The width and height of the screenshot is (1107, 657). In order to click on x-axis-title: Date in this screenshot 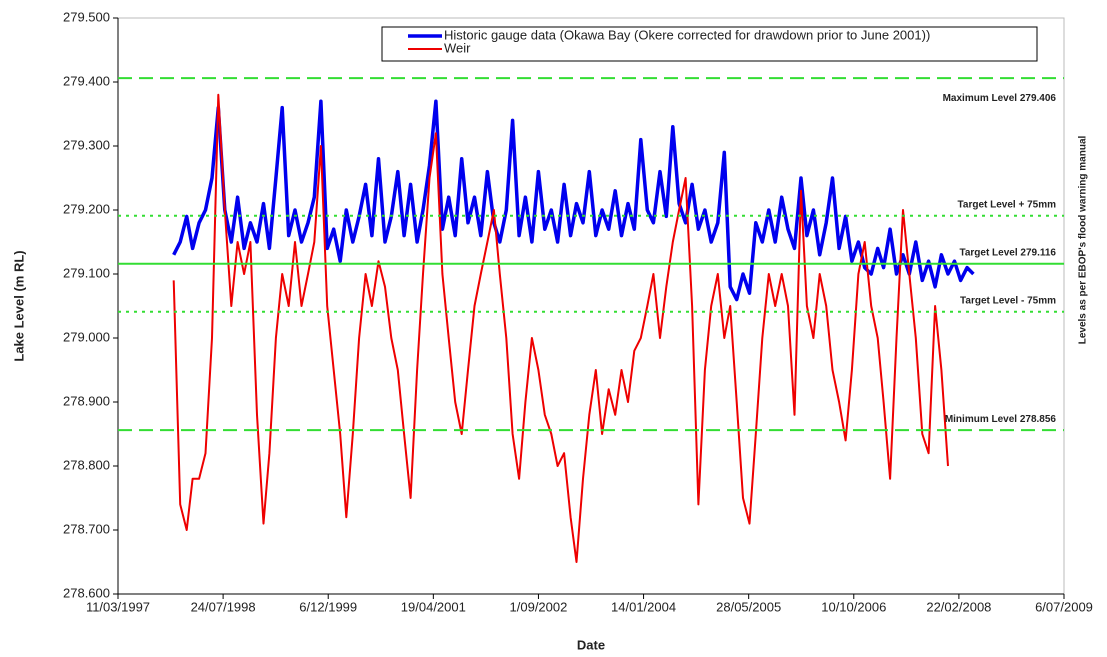, I will do `click(591, 644)`.